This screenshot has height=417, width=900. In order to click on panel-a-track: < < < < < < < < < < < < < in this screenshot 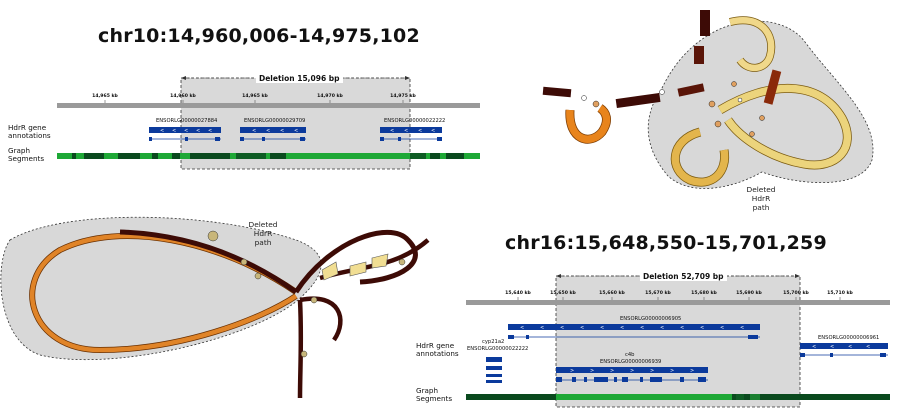, I will do `click(268, 123)`.